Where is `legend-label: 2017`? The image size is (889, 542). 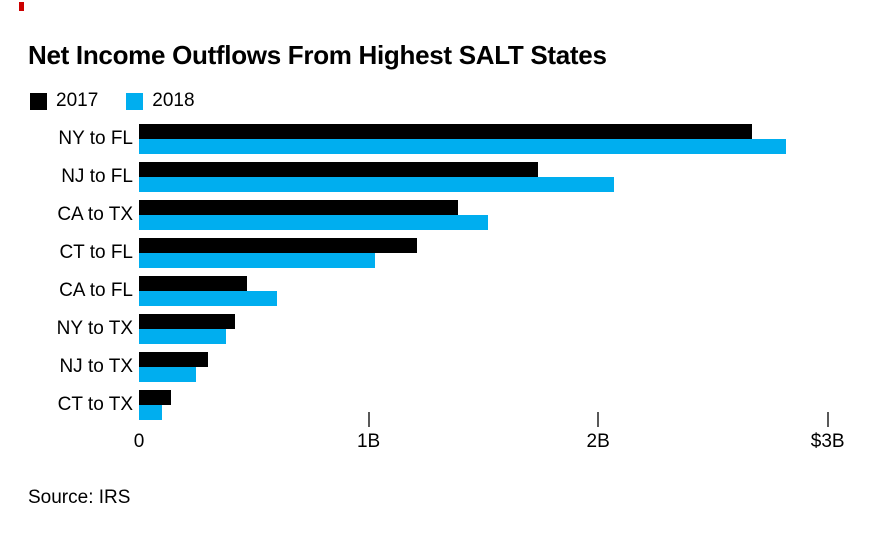
legend-label: 2017 is located at coordinates (77, 100).